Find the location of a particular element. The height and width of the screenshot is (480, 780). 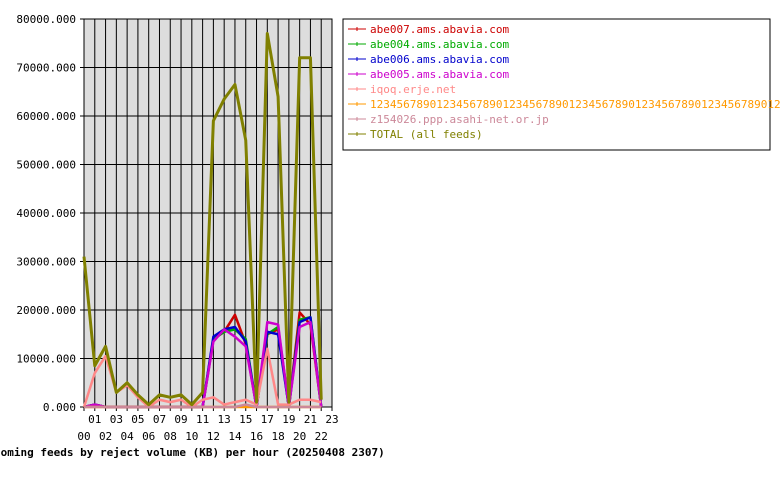

x-tick-label: 12 is located at coordinates (213, 436).